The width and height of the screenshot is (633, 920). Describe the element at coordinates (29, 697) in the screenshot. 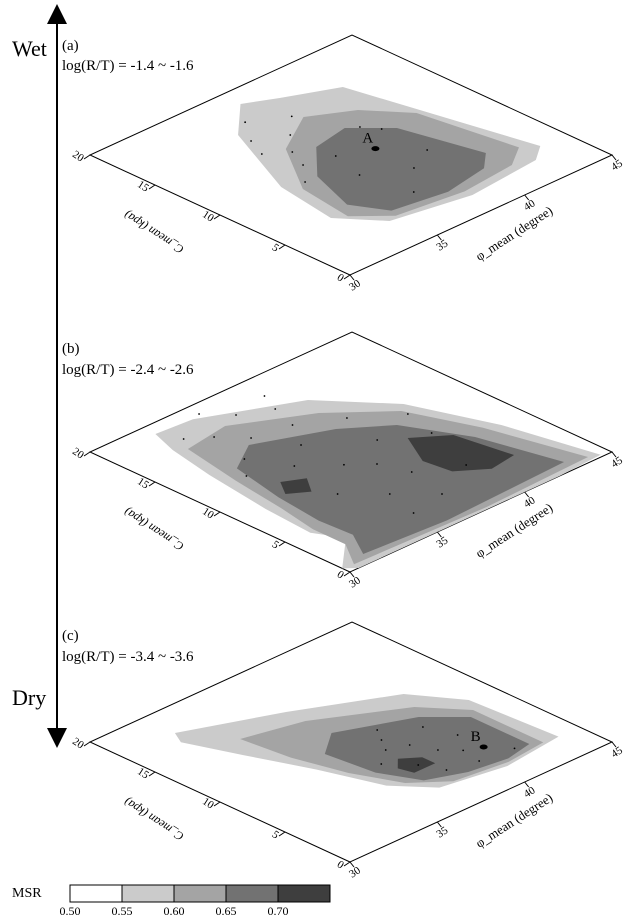

I see `dry-label: Dry` at that location.